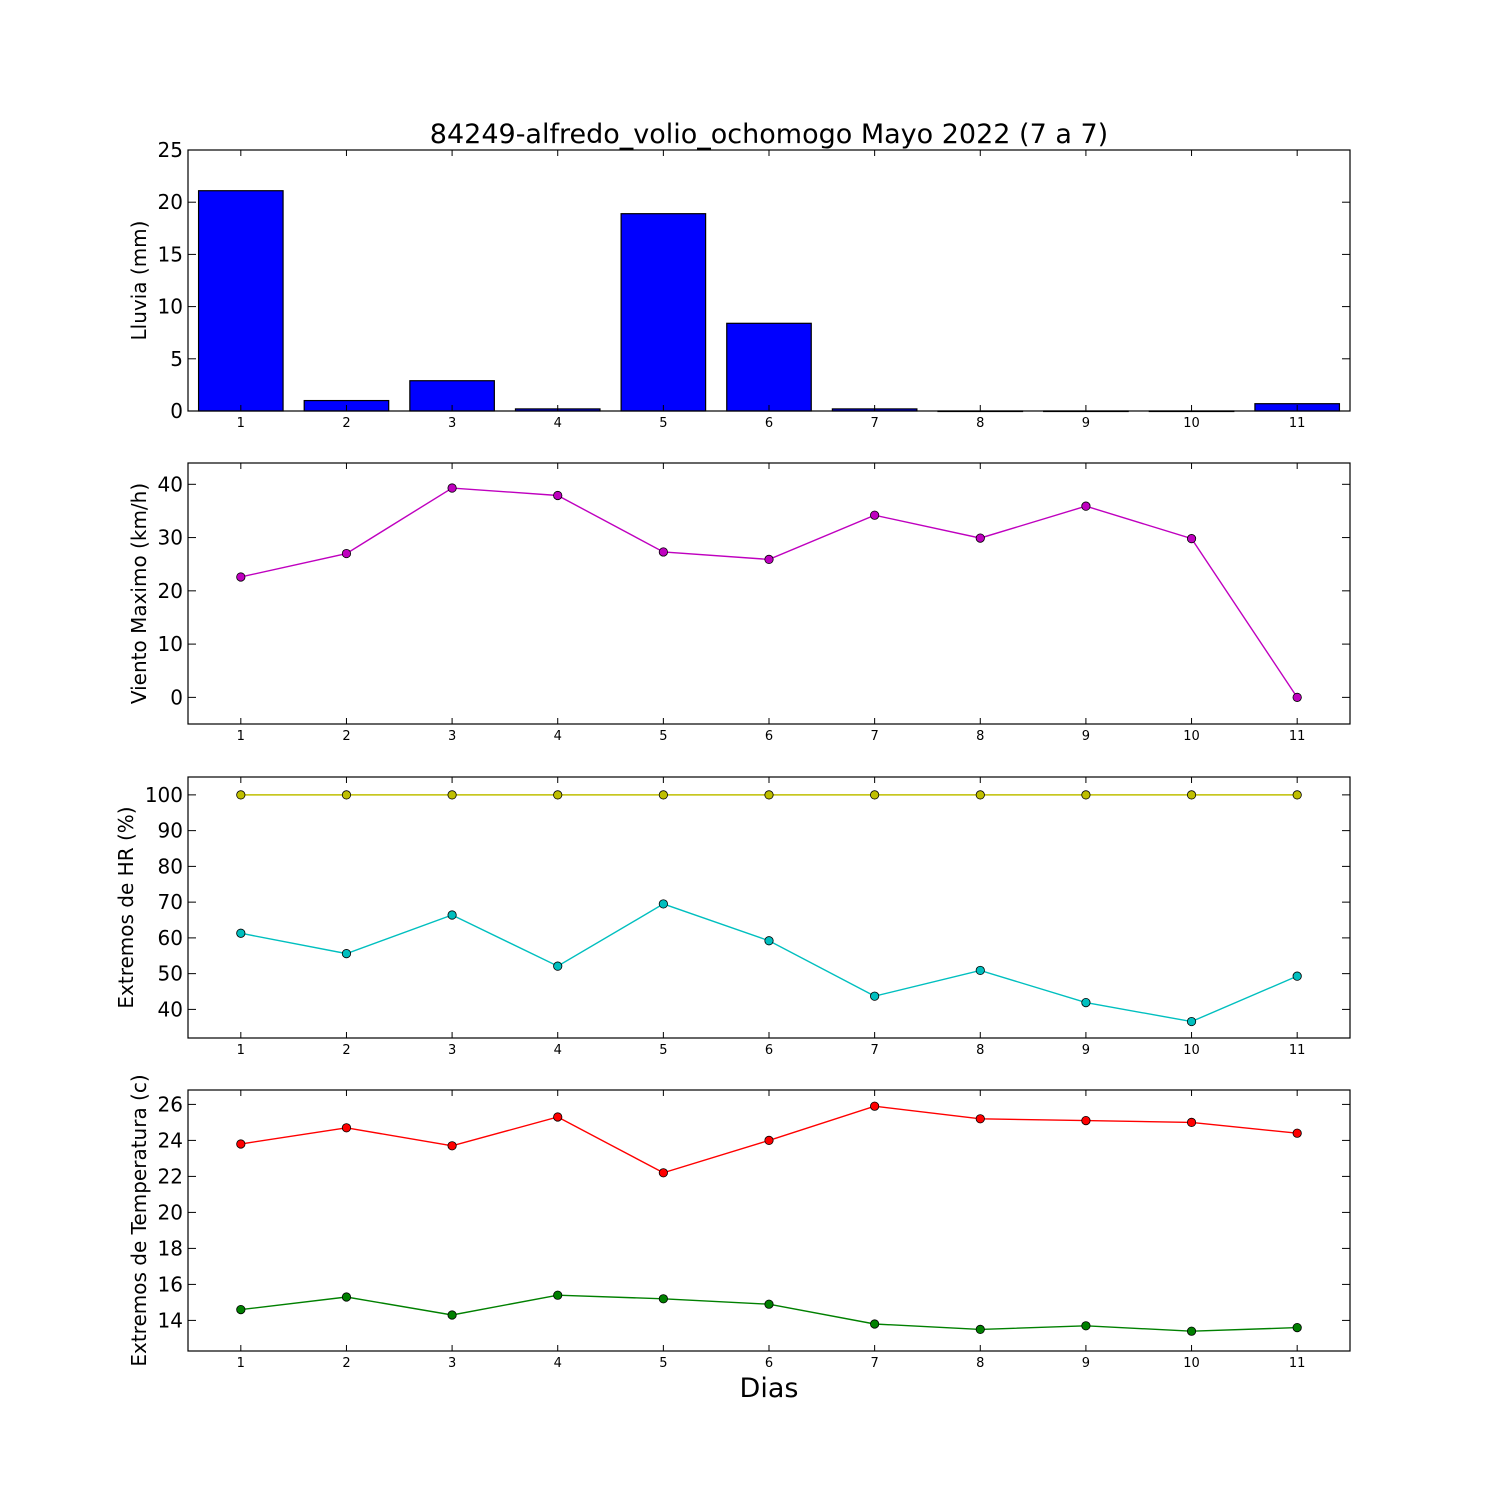  I want to click on y-tick-label: 18, so click(170, 1248).